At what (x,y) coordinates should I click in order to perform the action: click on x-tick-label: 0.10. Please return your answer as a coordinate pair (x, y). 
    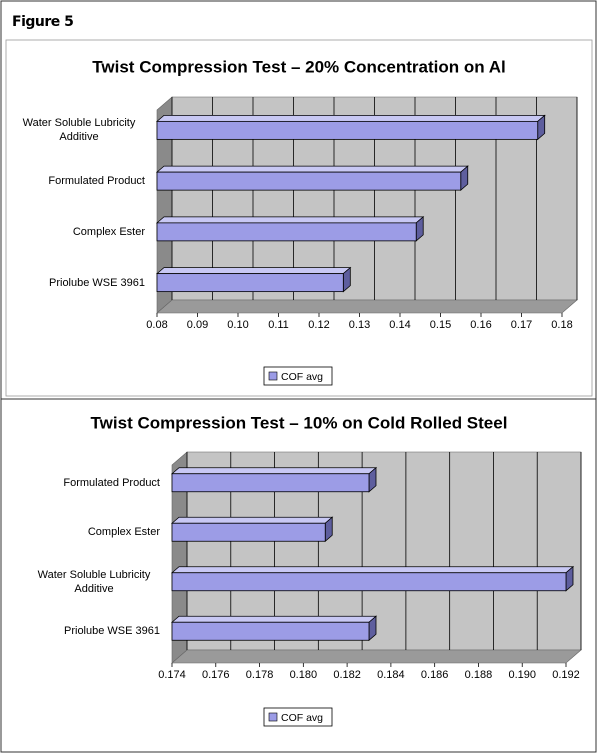
    Looking at the image, I should click on (237, 325).